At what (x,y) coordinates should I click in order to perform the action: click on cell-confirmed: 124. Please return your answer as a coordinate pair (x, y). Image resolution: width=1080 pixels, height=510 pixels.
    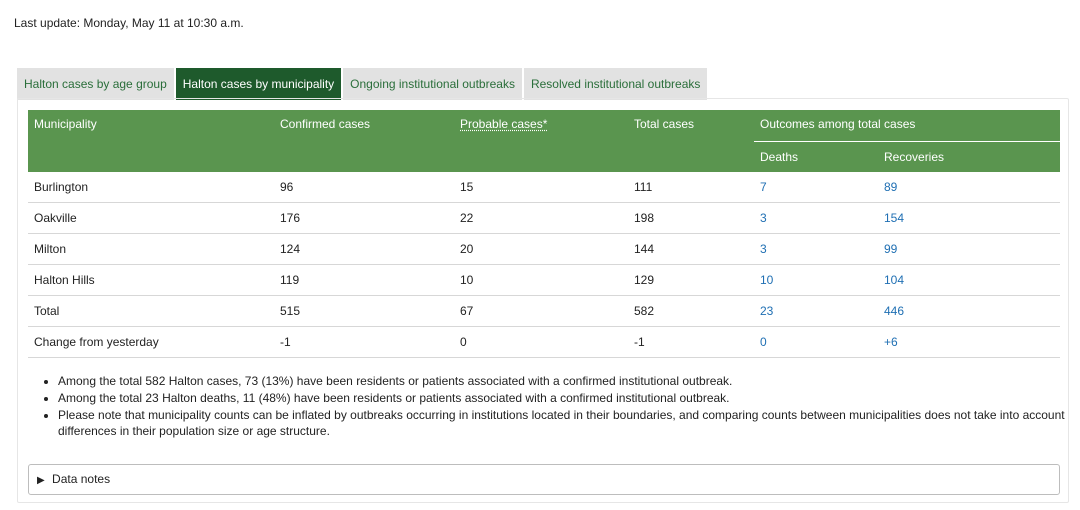
    Looking at the image, I should click on (364, 249).